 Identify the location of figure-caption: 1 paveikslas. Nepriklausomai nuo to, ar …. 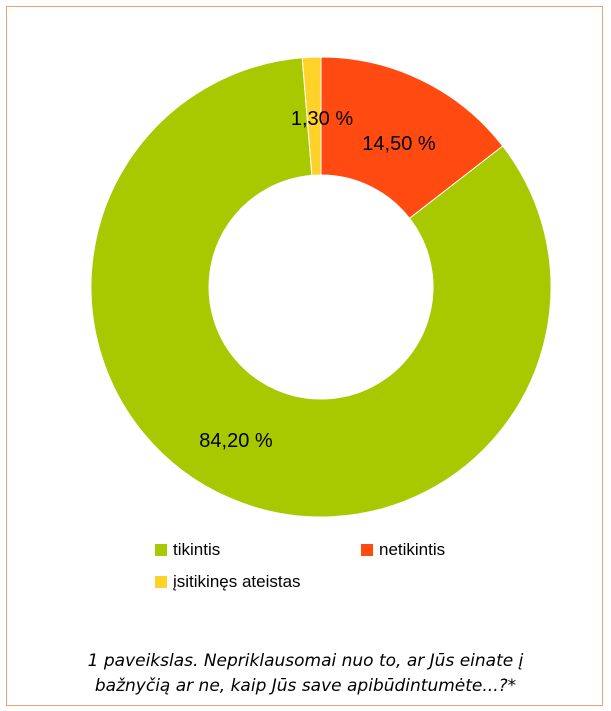
(305, 674).